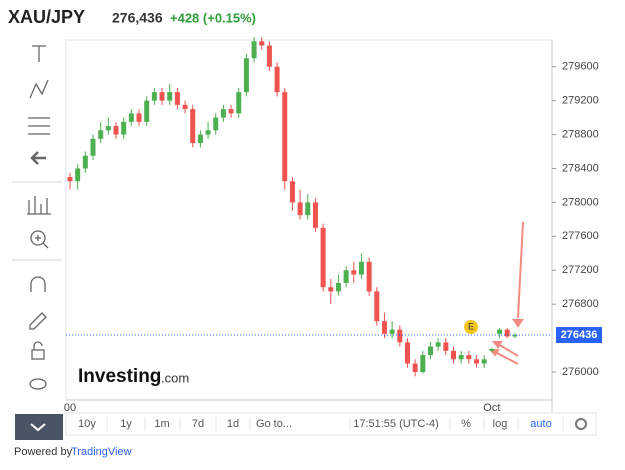 Image resolution: width=625 pixels, height=470 pixels. What do you see at coordinates (119, 376) in the screenshot?
I see `logo: Investing` at bounding box center [119, 376].